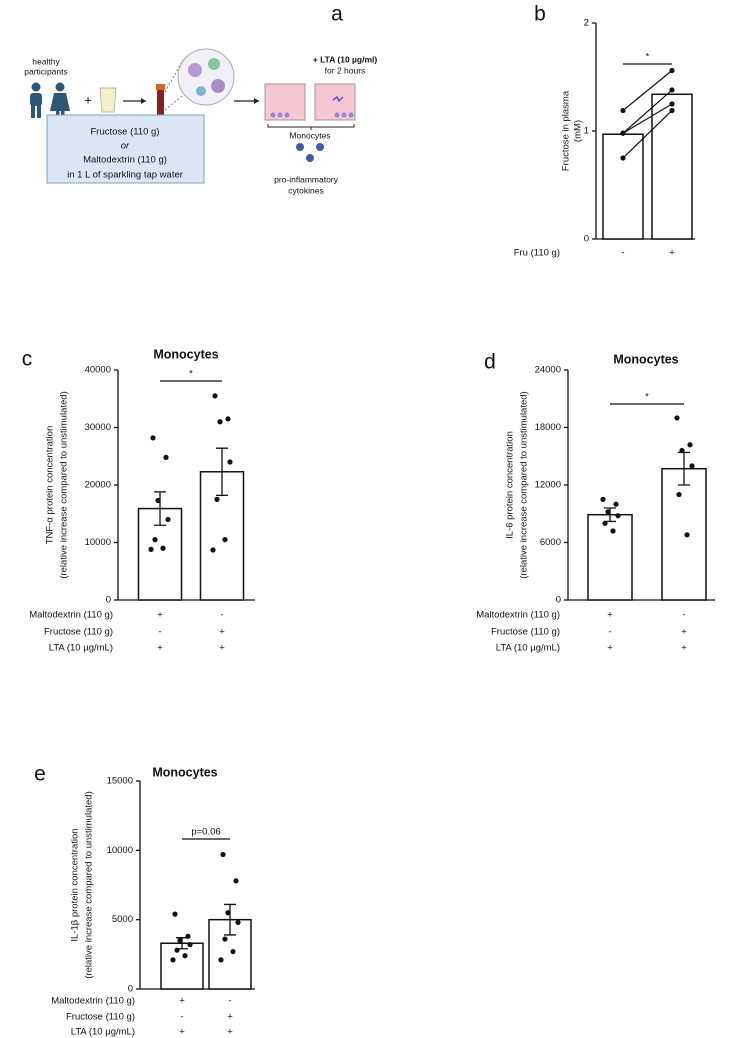  Describe the element at coordinates (311, 127) in the screenshot. I see `bracket` at that location.